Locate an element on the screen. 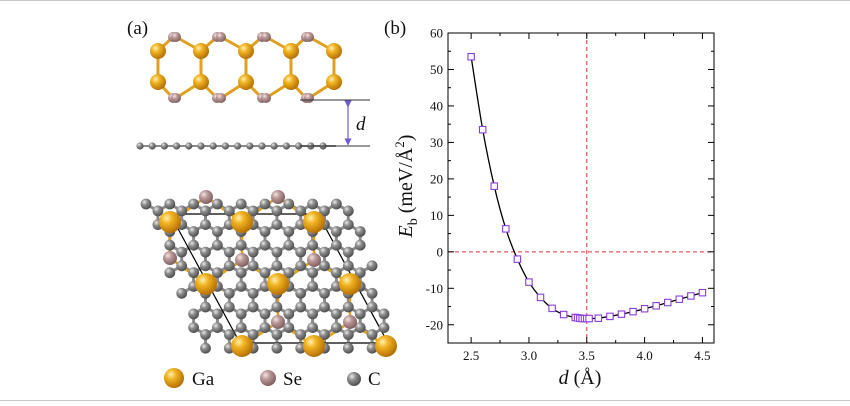 This screenshot has width=850, height=406. top-view-structure is located at coordinates (268, 273).